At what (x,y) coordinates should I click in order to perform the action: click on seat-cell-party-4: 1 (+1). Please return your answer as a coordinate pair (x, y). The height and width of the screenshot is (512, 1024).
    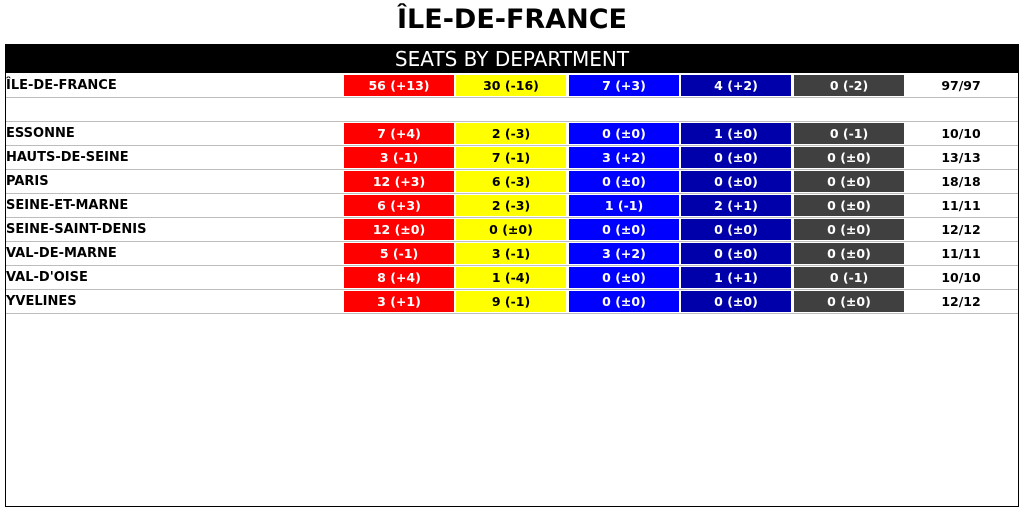
    Looking at the image, I should click on (736, 277).